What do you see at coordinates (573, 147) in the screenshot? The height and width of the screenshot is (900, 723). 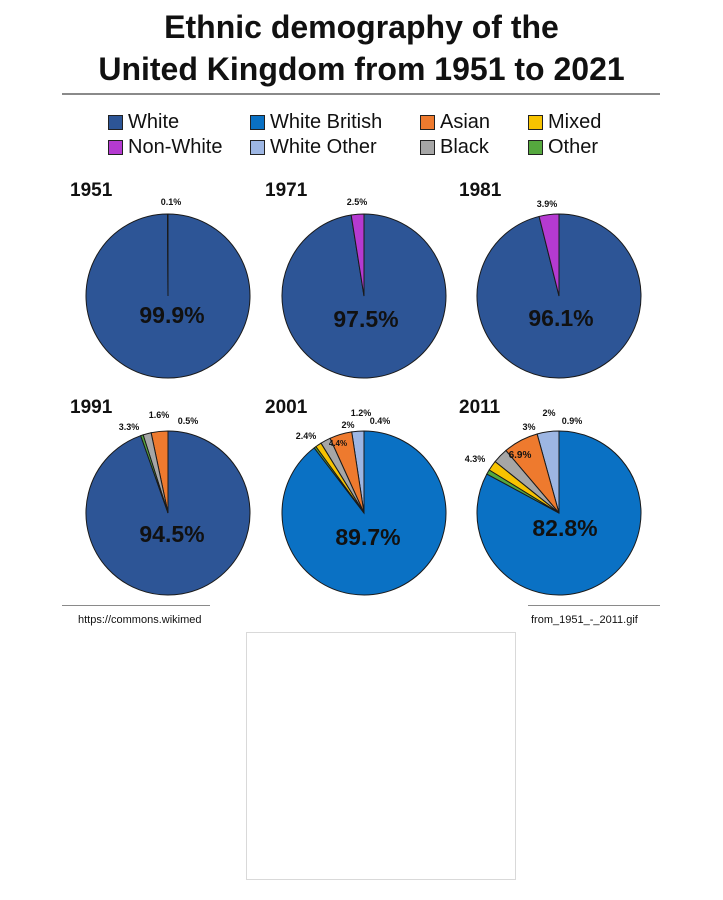 I see `legend-label: Other` at bounding box center [573, 147].